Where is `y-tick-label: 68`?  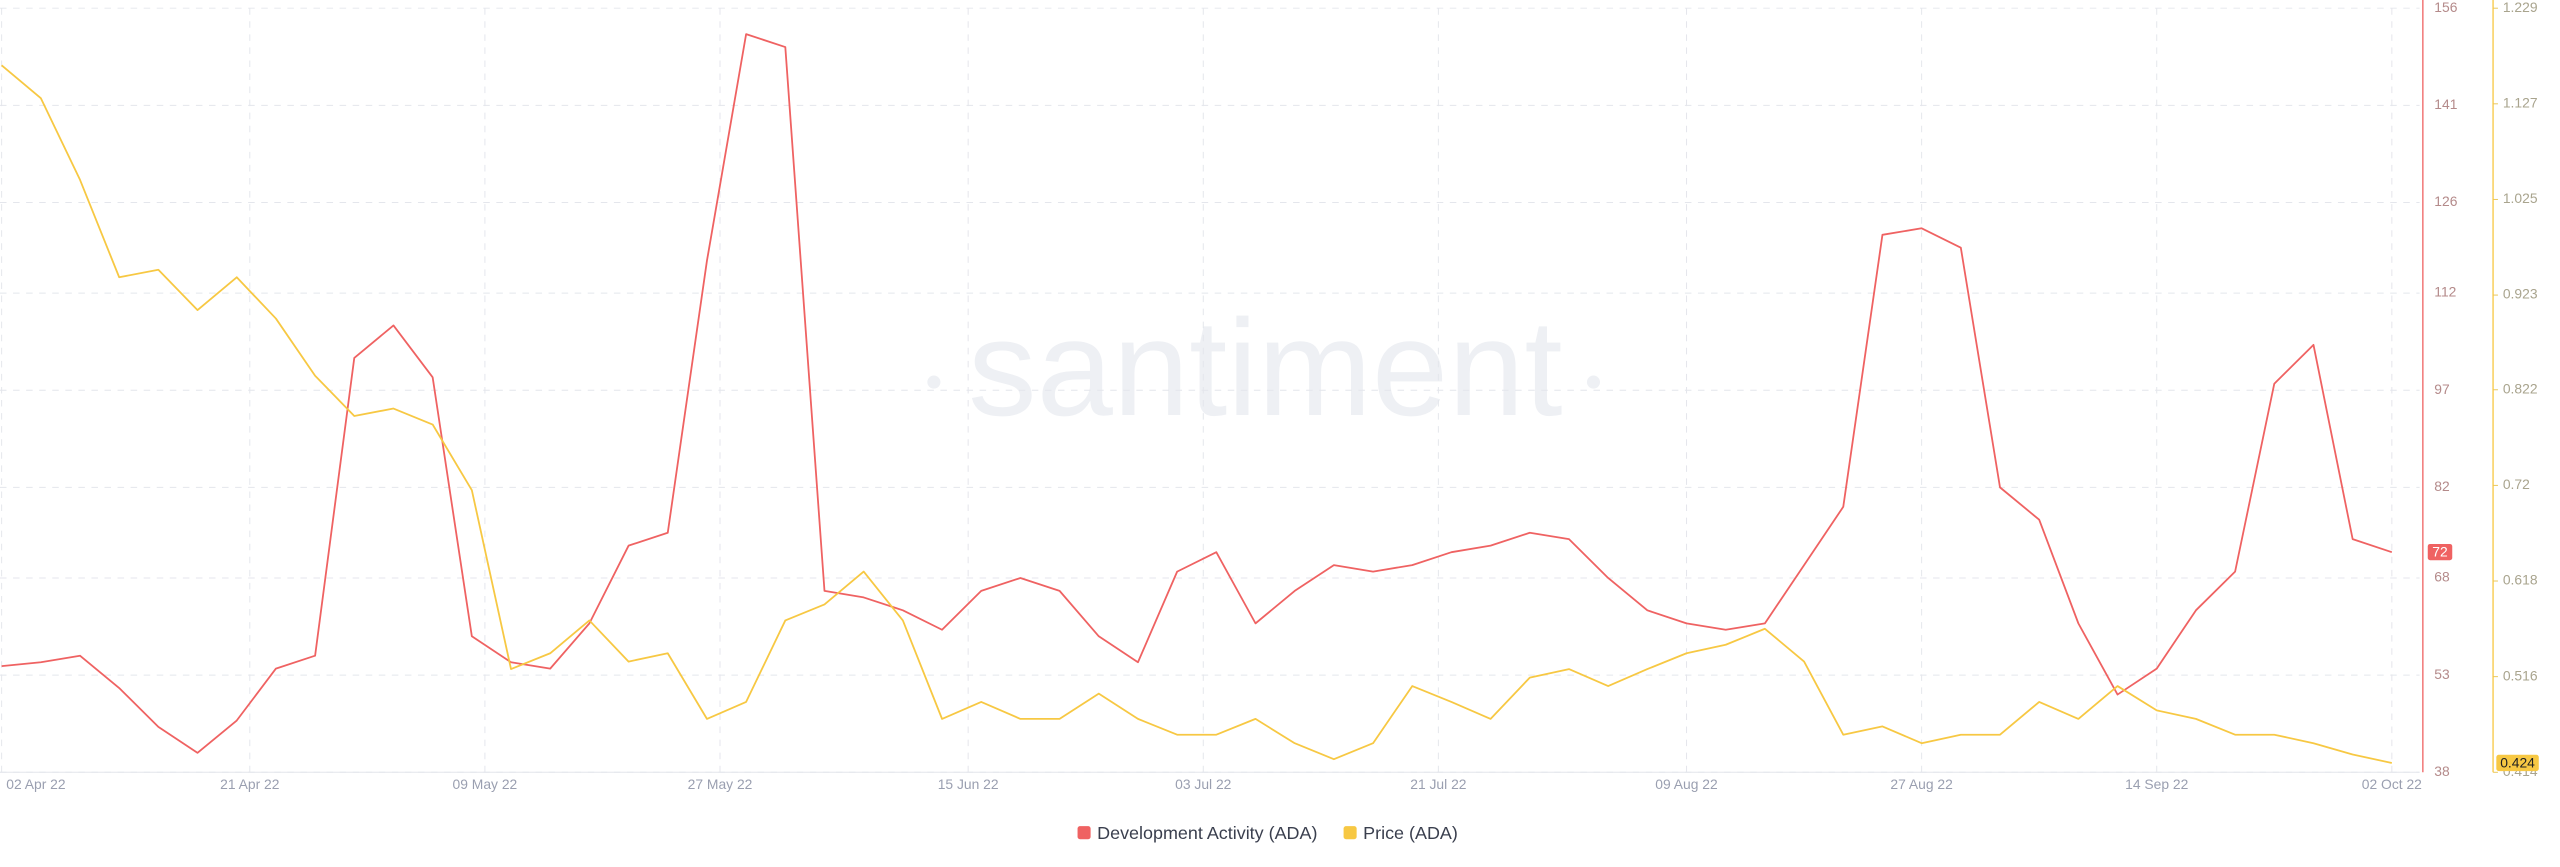
y-tick-label: 68 is located at coordinates (2442, 577).